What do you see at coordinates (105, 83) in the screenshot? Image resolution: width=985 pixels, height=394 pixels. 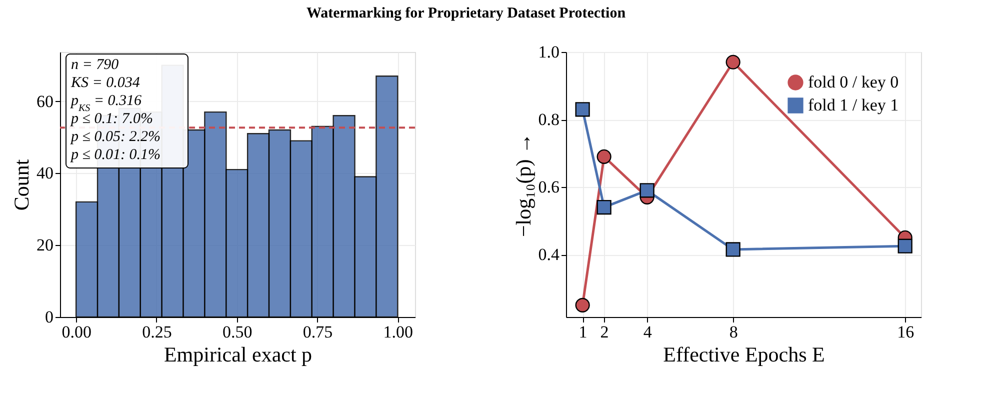 I see `annotation: KS = 0.034` at bounding box center [105, 83].